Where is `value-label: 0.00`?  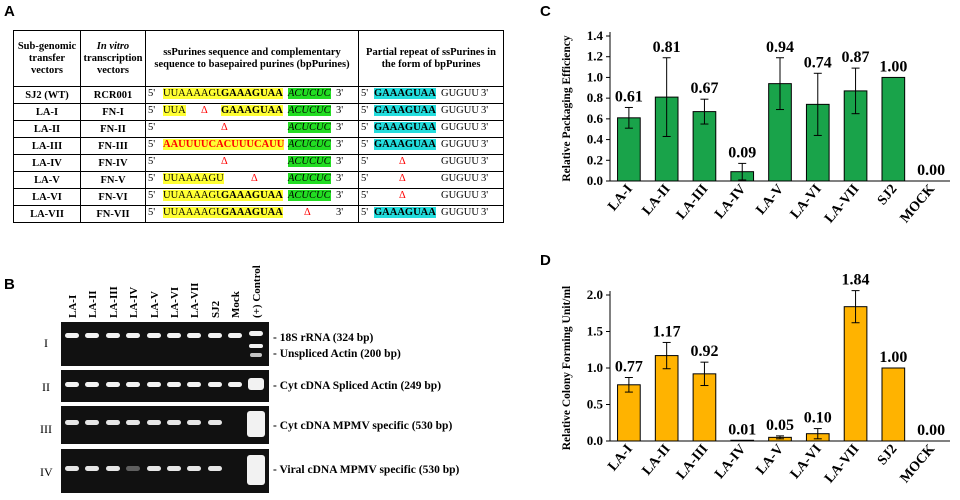 value-label: 0.00 is located at coordinates (931, 170).